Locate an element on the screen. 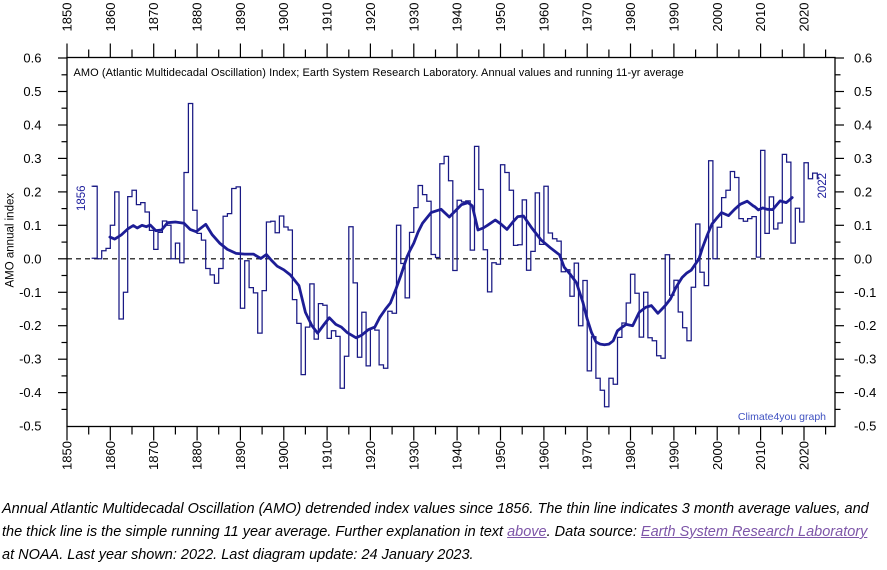 The image size is (887, 570). svg-text: 2022 is located at coordinates (823, 186).